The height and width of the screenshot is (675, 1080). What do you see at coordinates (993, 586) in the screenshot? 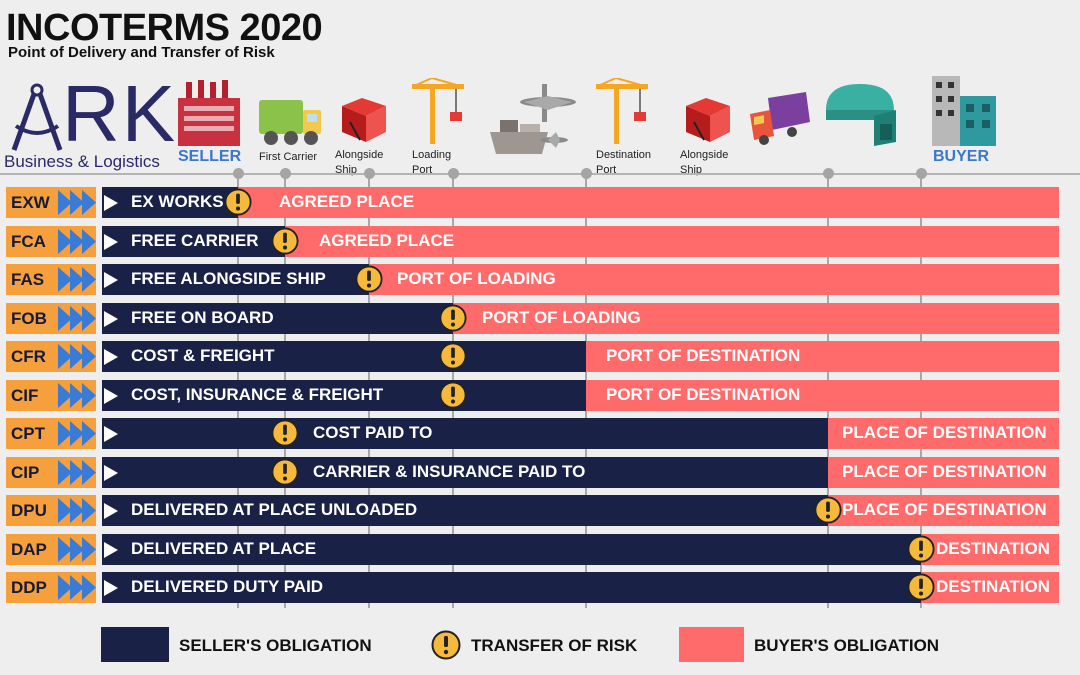
I see `buyer-destination-label: DESTINATION` at bounding box center [993, 586].